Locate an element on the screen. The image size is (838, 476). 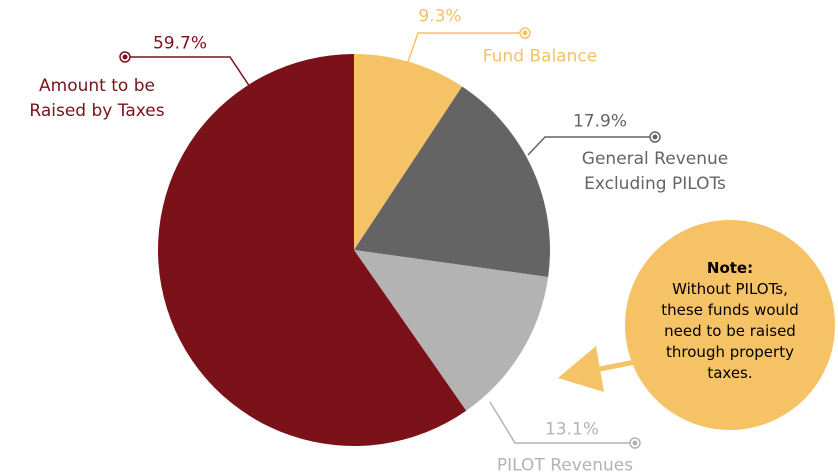
category-label: Amount to be Raised by Taxes is located at coordinates (97, 98).